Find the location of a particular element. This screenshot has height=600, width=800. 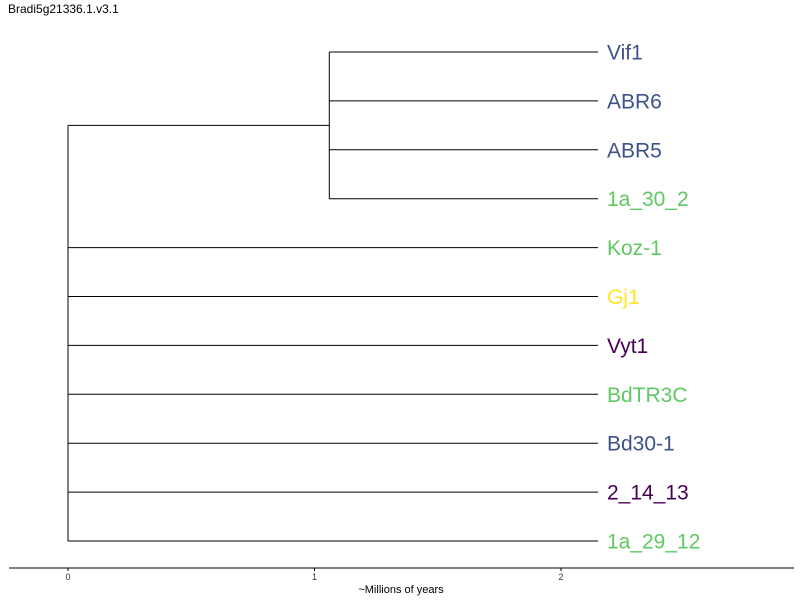

leaf-label: Gj1 is located at coordinates (623, 297).